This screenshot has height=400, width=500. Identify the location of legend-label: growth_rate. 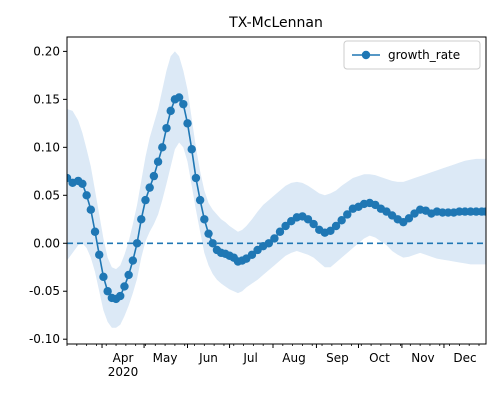
(424, 55).